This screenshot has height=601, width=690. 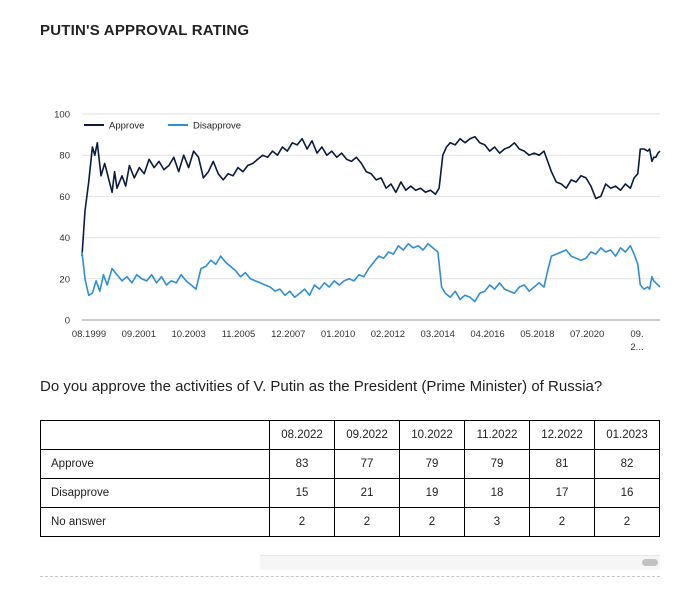 What do you see at coordinates (139, 334) in the screenshot?
I see `x-tick-label: 09.2001` at bounding box center [139, 334].